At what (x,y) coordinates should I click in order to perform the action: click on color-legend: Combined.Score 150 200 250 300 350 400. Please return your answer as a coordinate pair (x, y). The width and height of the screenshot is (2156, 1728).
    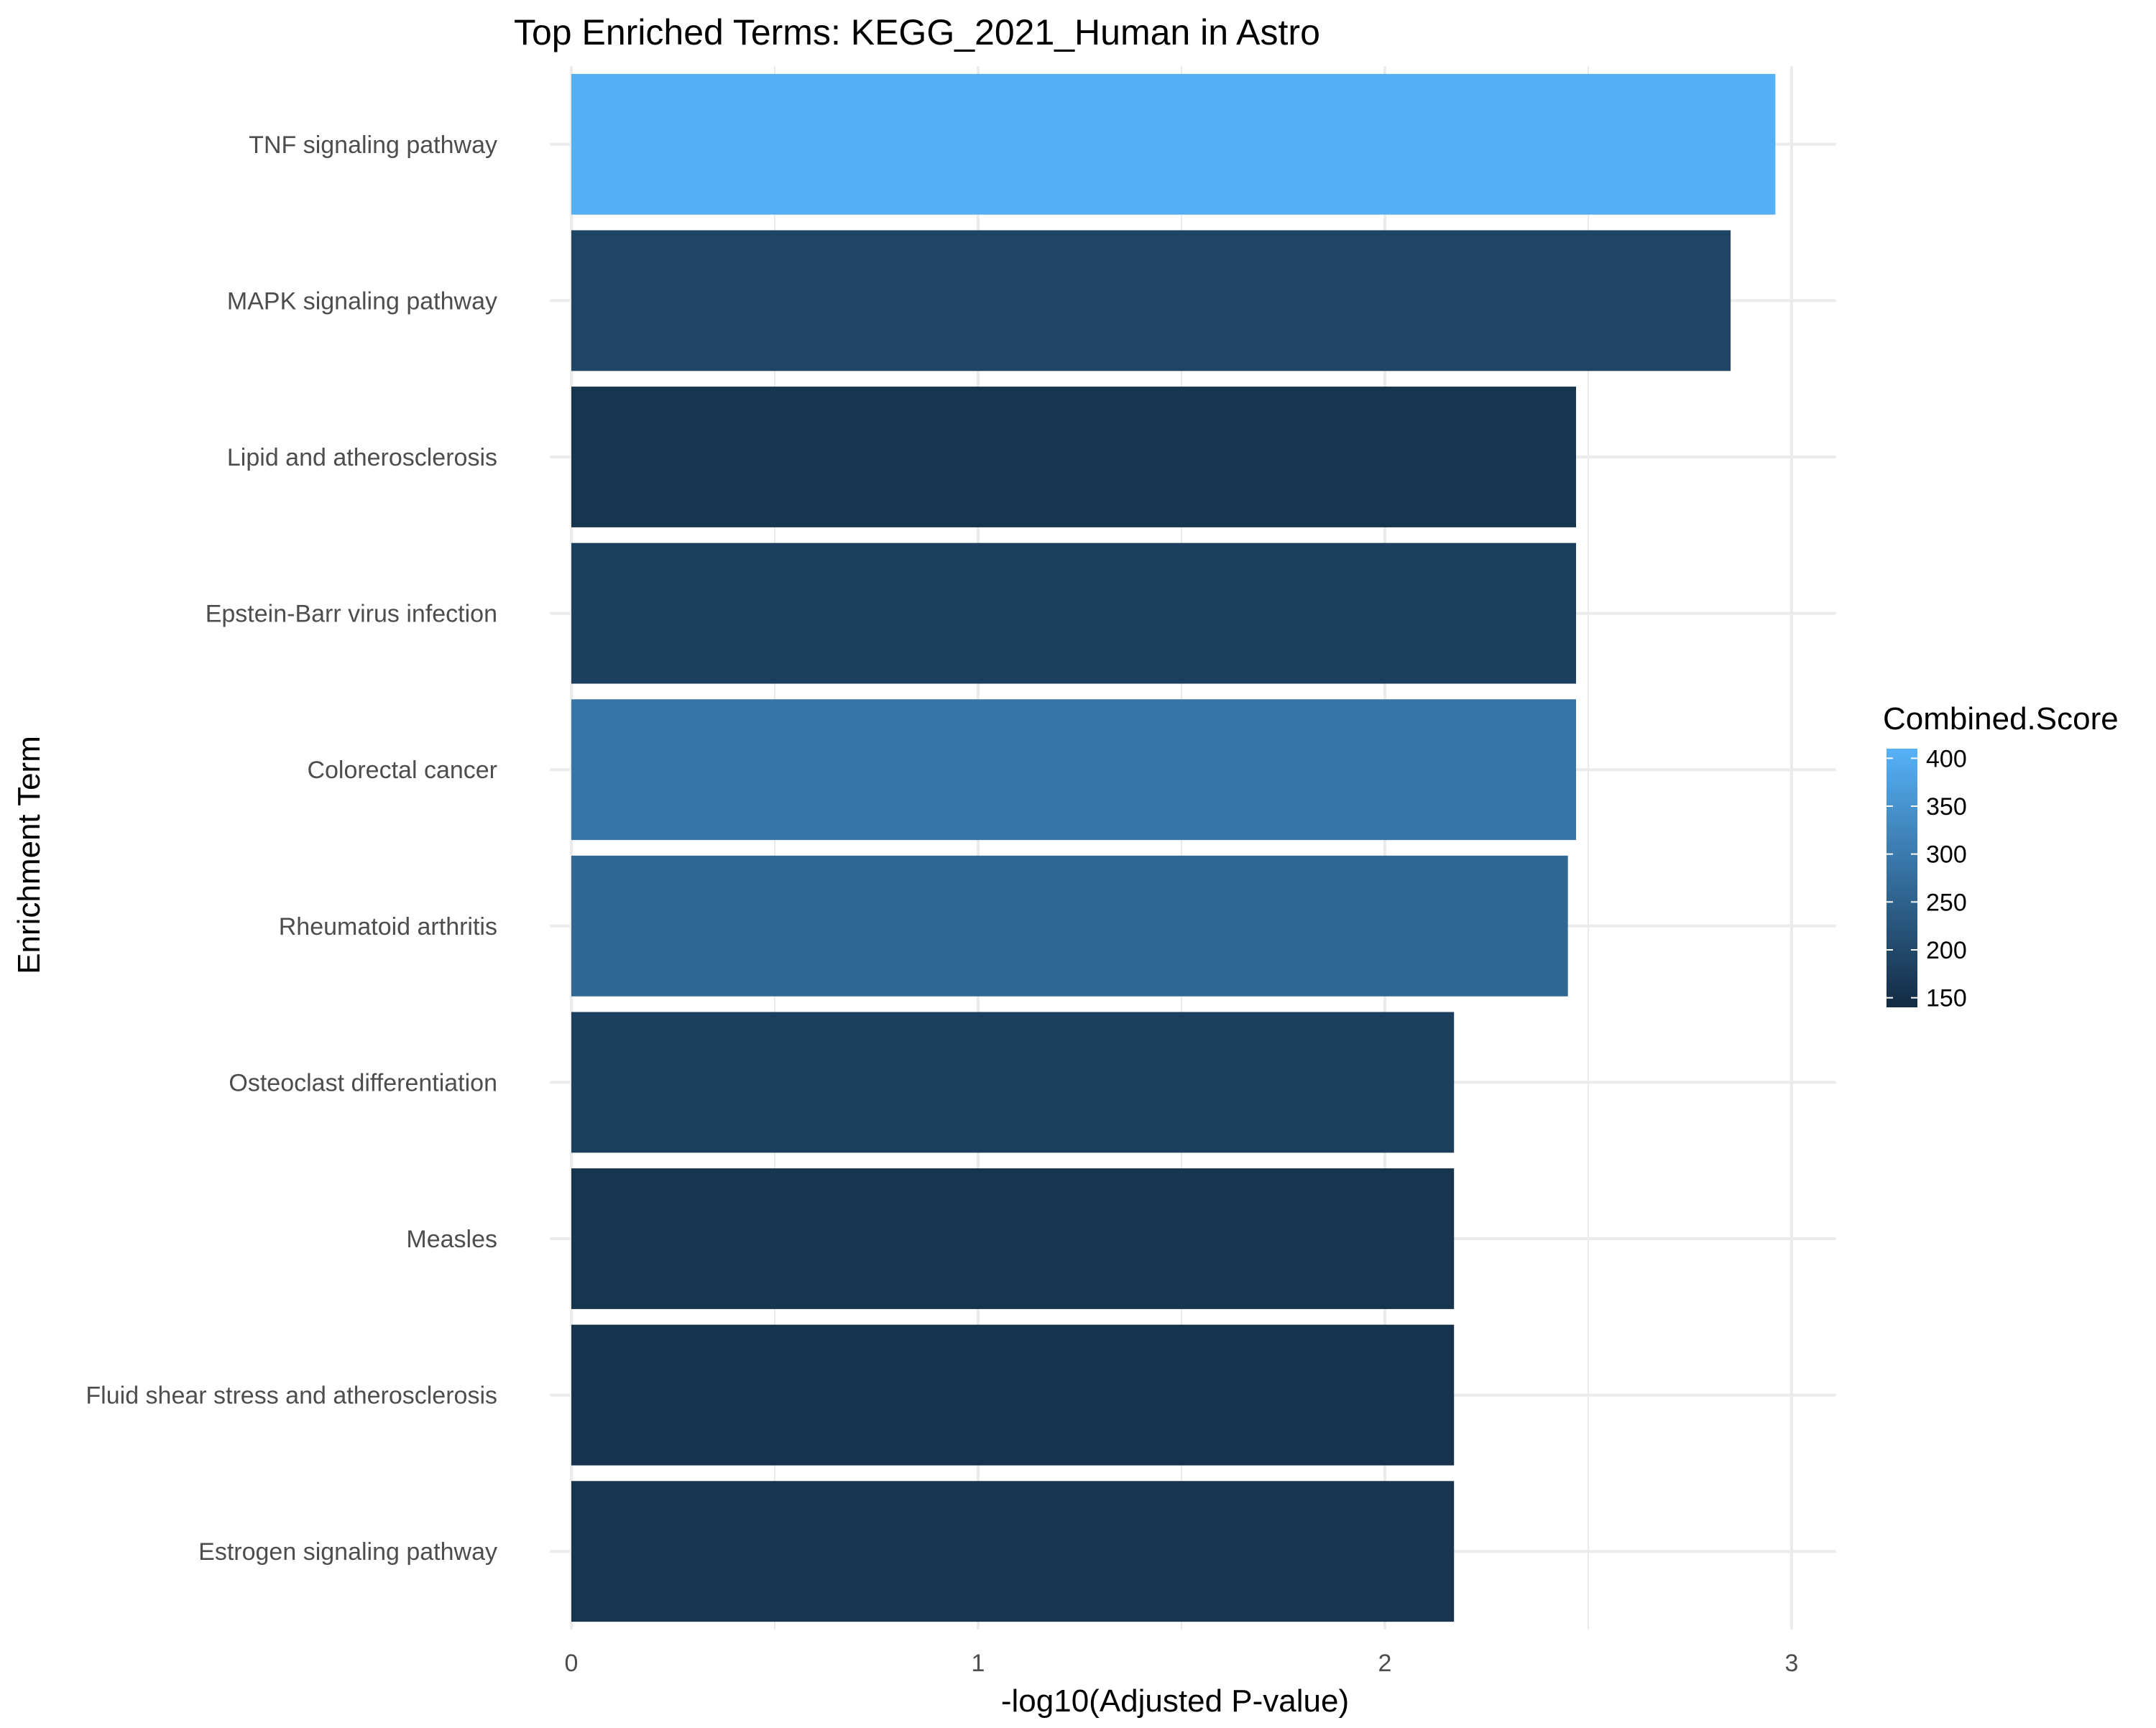
    Looking at the image, I should click on (2001, 857).